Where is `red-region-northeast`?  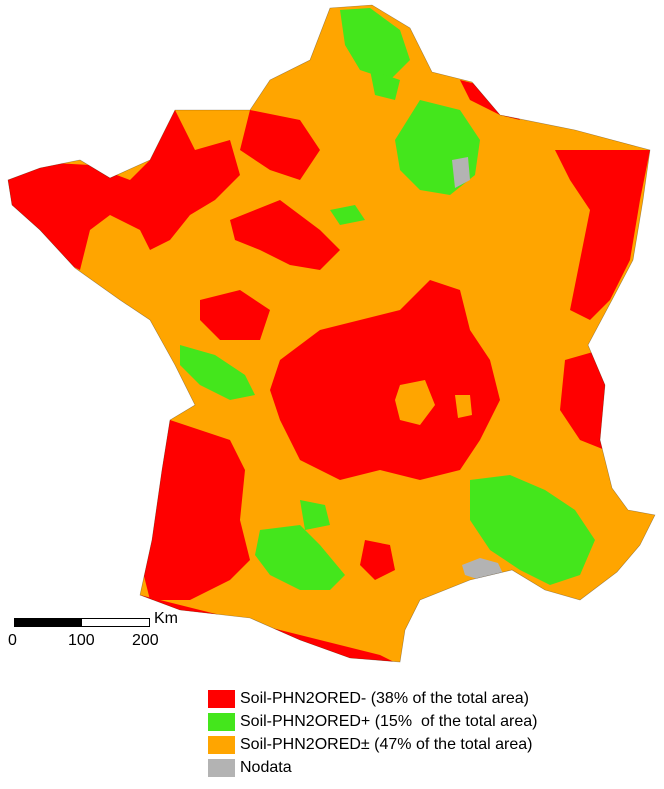
red-region-northeast is located at coordinates (602, 235).